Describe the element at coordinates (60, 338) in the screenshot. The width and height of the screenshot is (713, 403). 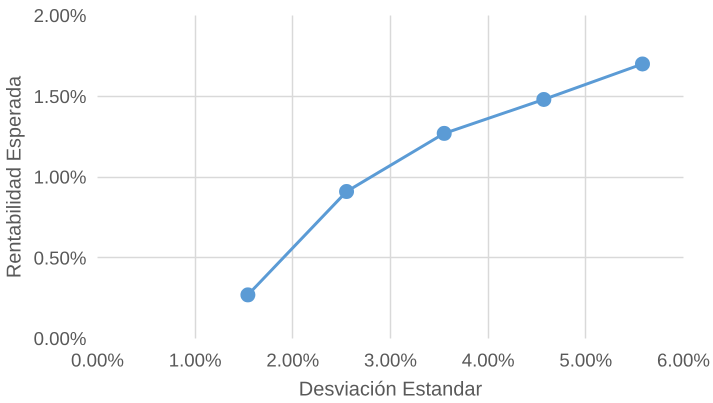
I see `y-tick-label: 0.00%` at that location.